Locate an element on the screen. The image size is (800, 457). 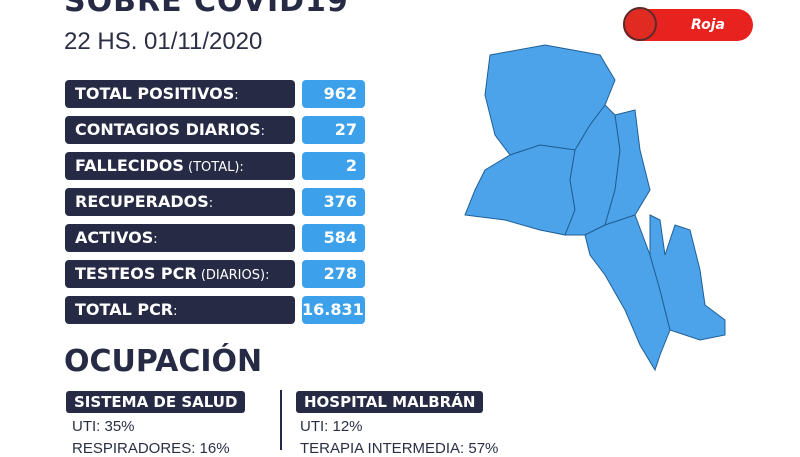
stat-label: RECUPERADOS: is located at coordinates (180, 202).